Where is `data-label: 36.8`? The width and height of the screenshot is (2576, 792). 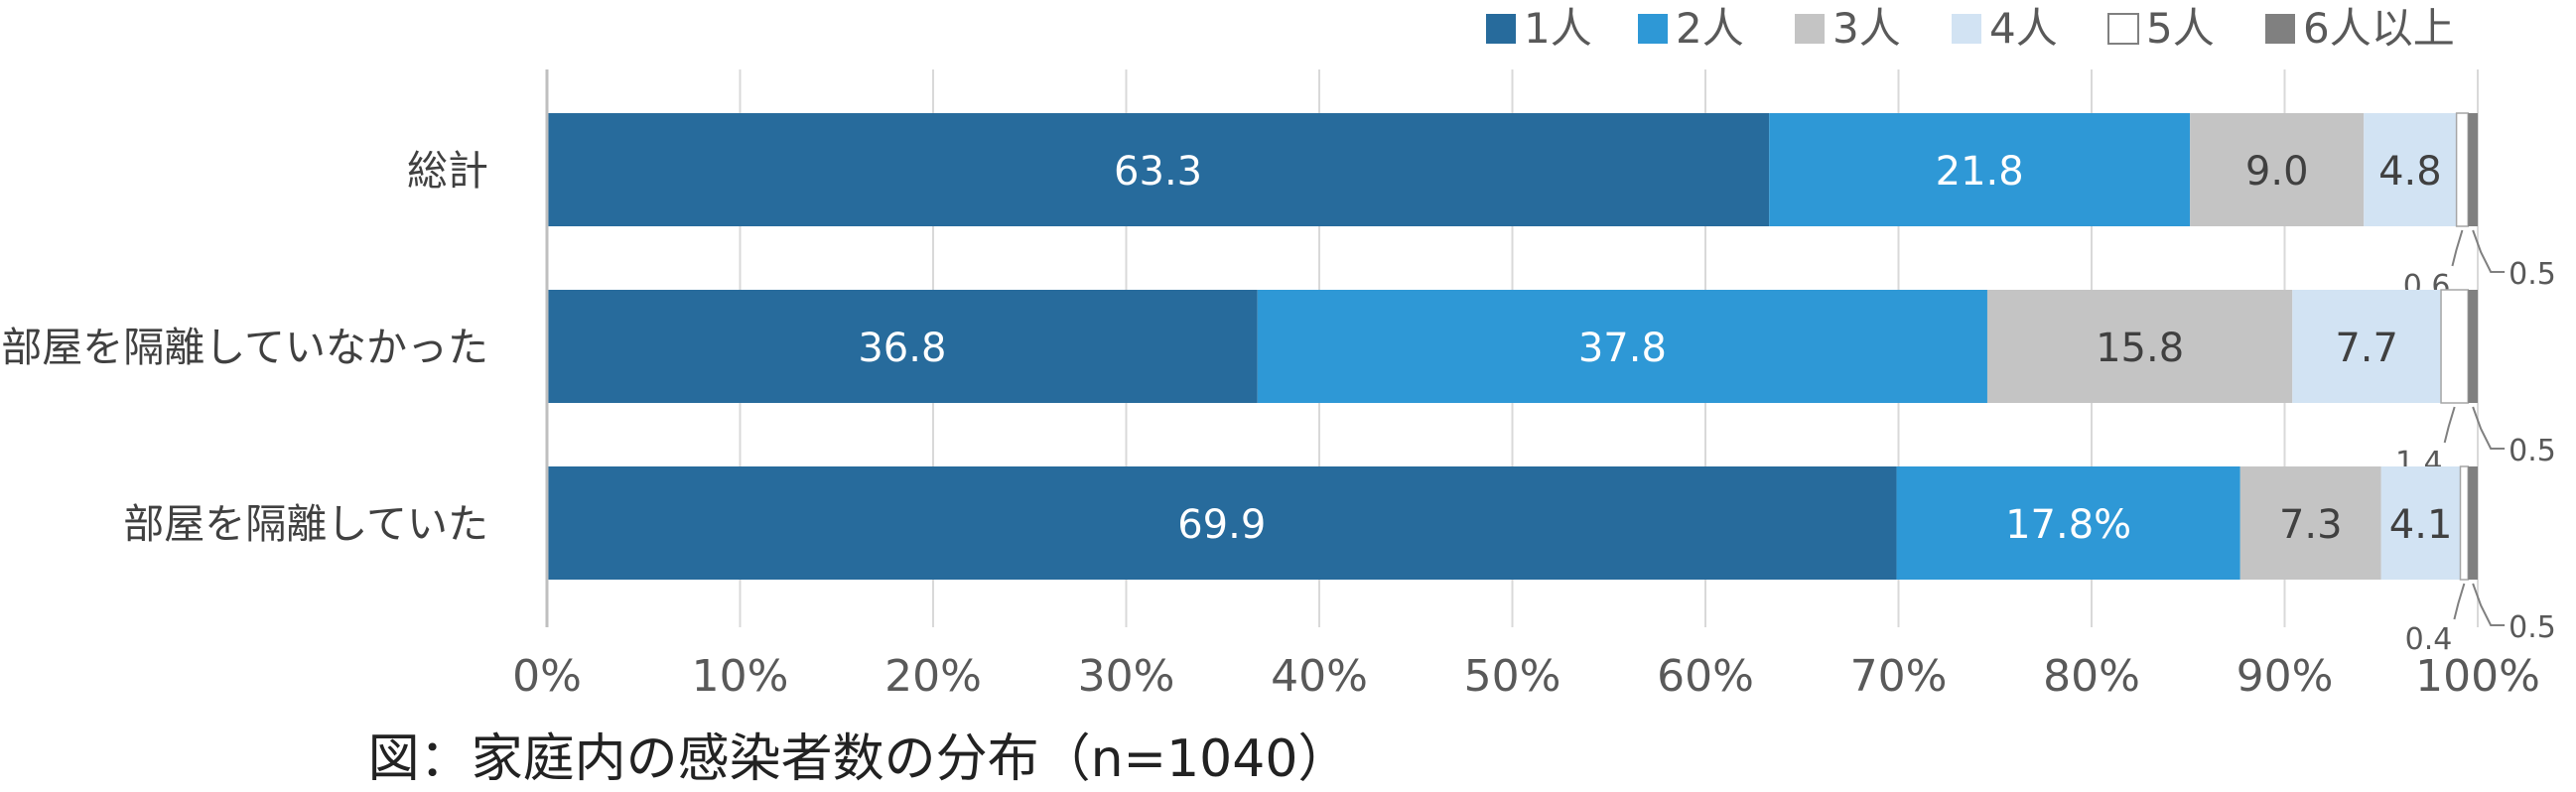 data-label: 36.8 is located at coordinates (902, 348).